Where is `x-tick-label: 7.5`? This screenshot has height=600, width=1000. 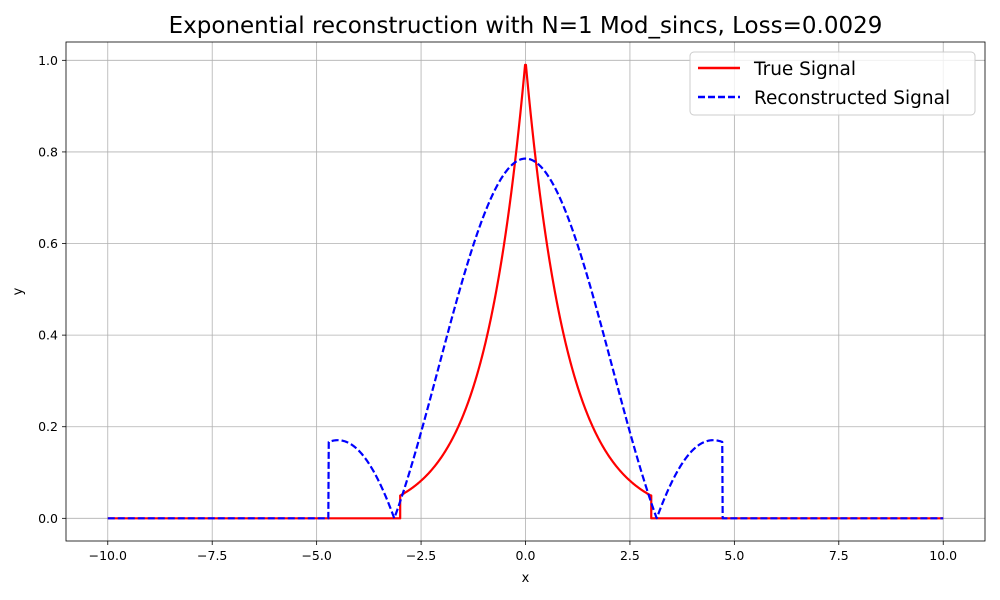
x-tick-label: 7.5 is located at coordinates (839, 555).